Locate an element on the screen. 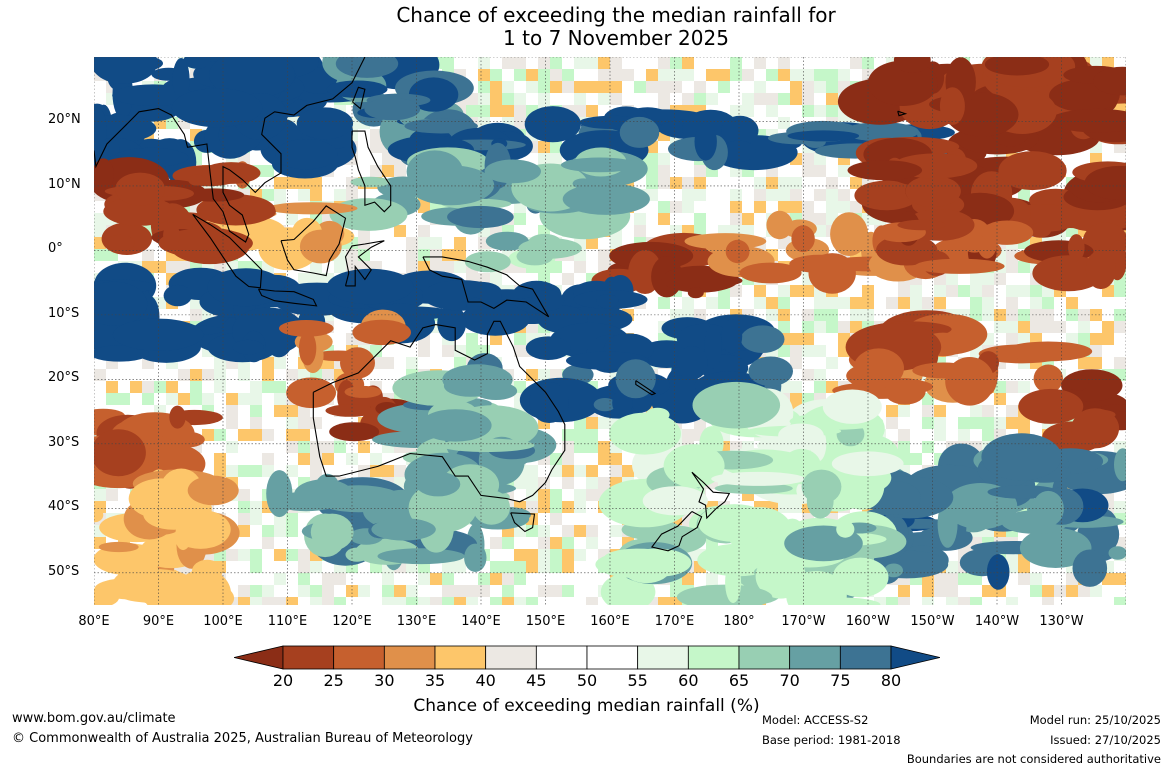  latitude-label: 20°S is located at coordinates (64, 378).